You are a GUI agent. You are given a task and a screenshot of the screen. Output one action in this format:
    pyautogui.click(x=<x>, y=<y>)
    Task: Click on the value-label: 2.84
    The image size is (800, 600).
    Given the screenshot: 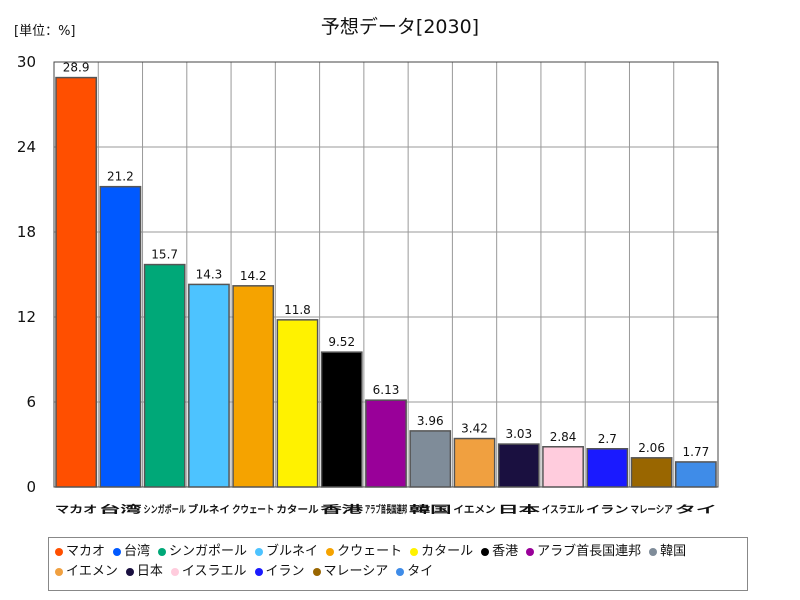 What is the action you would take?
    pyautogui.click(x=563, y=437)
    